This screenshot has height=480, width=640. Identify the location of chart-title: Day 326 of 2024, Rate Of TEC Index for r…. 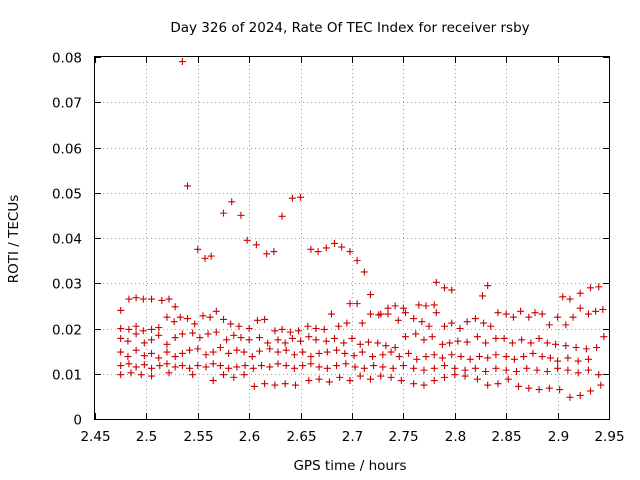
(349, 28).